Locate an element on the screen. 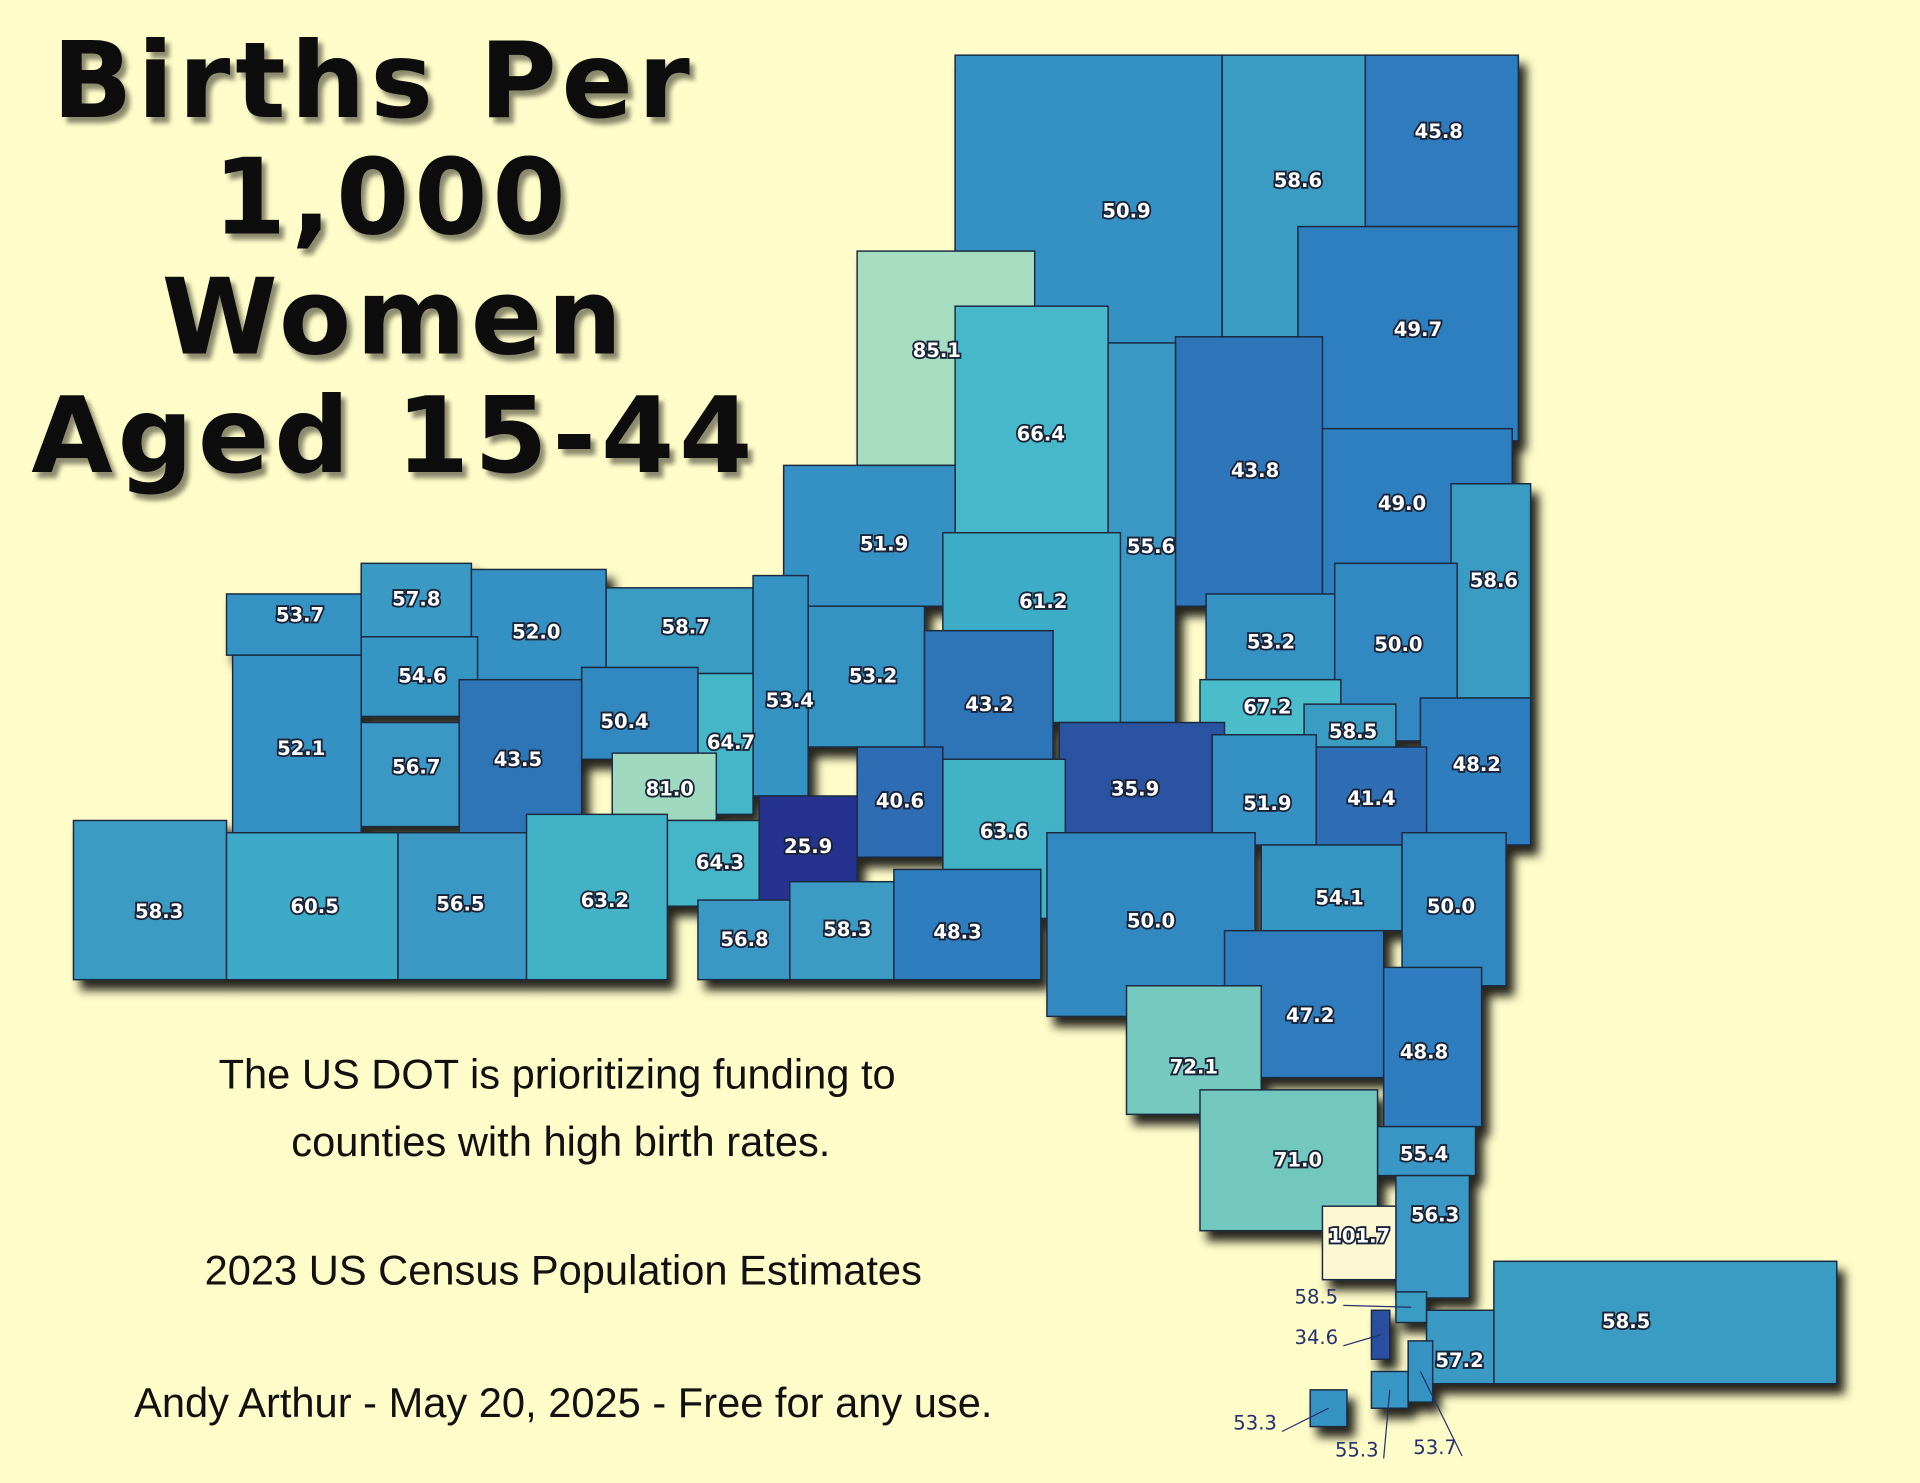 The width and height of the screenshot is (1920, 1483). value-label: 57.8 is located at coordinates (416, 599).